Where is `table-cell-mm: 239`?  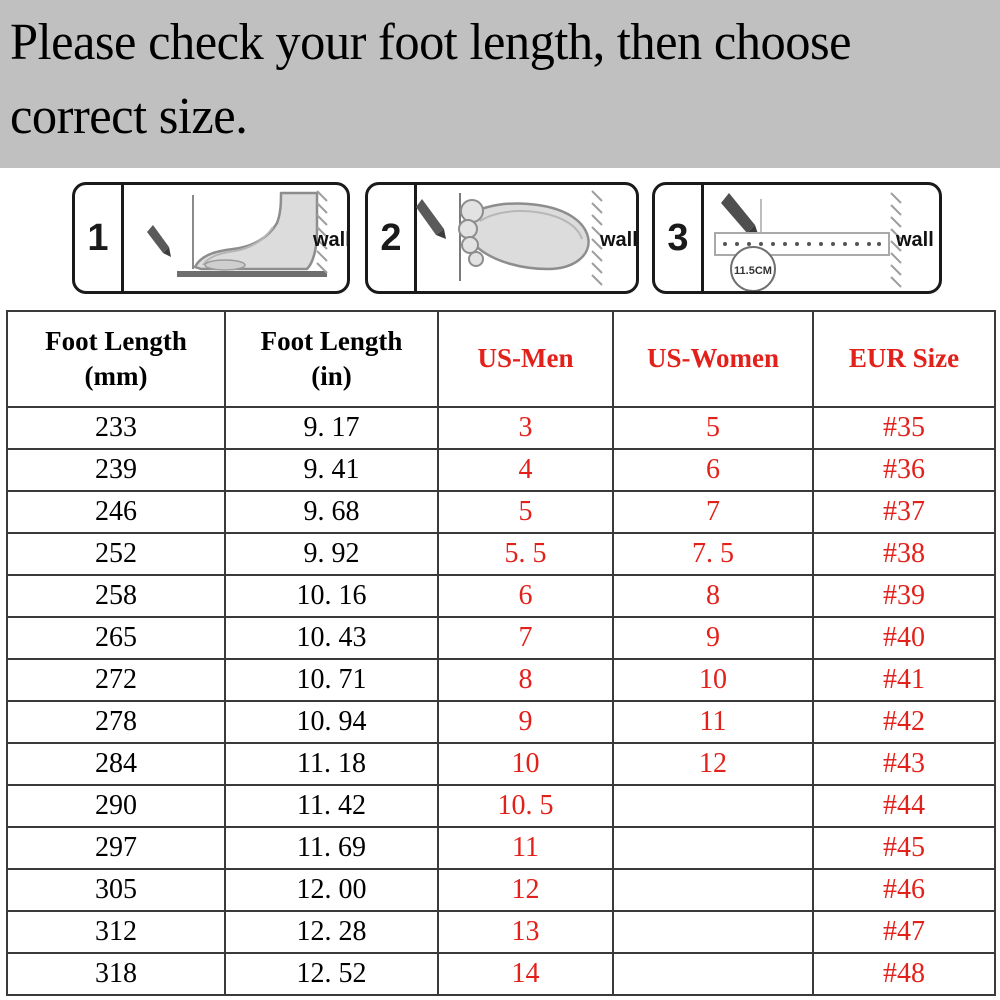
table-cell-mm: 239 is located at coordinates (116, 470).